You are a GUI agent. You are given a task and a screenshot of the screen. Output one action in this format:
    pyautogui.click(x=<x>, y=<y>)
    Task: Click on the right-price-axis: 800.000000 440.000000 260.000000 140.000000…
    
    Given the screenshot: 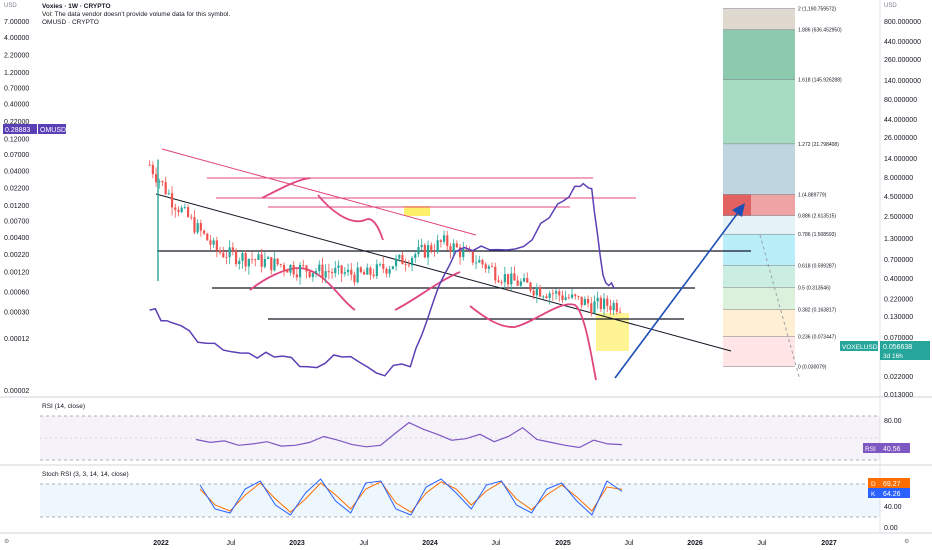 What is the action you would take?
    pyautogui.click(x=902, y=209)
    